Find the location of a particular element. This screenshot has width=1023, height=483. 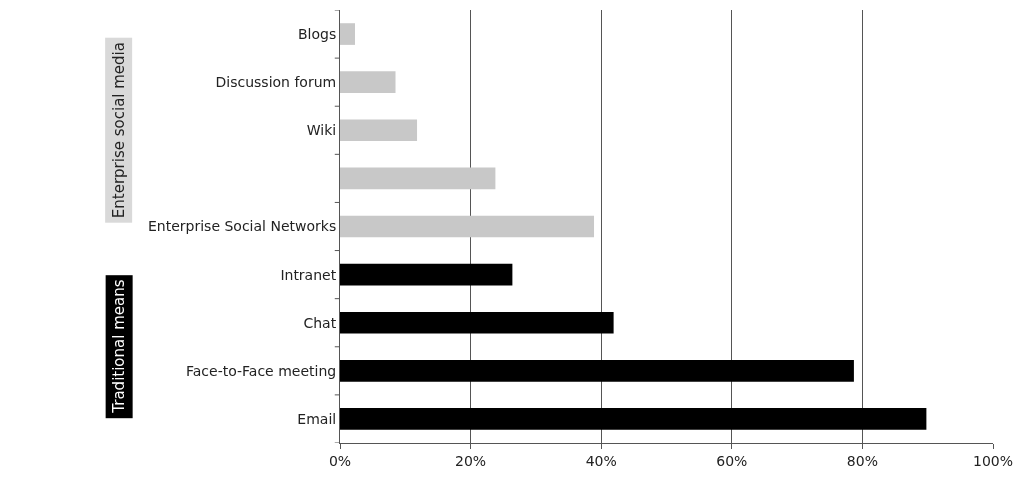

y-tick-label: Intranet is located at coordinates (308, 274).